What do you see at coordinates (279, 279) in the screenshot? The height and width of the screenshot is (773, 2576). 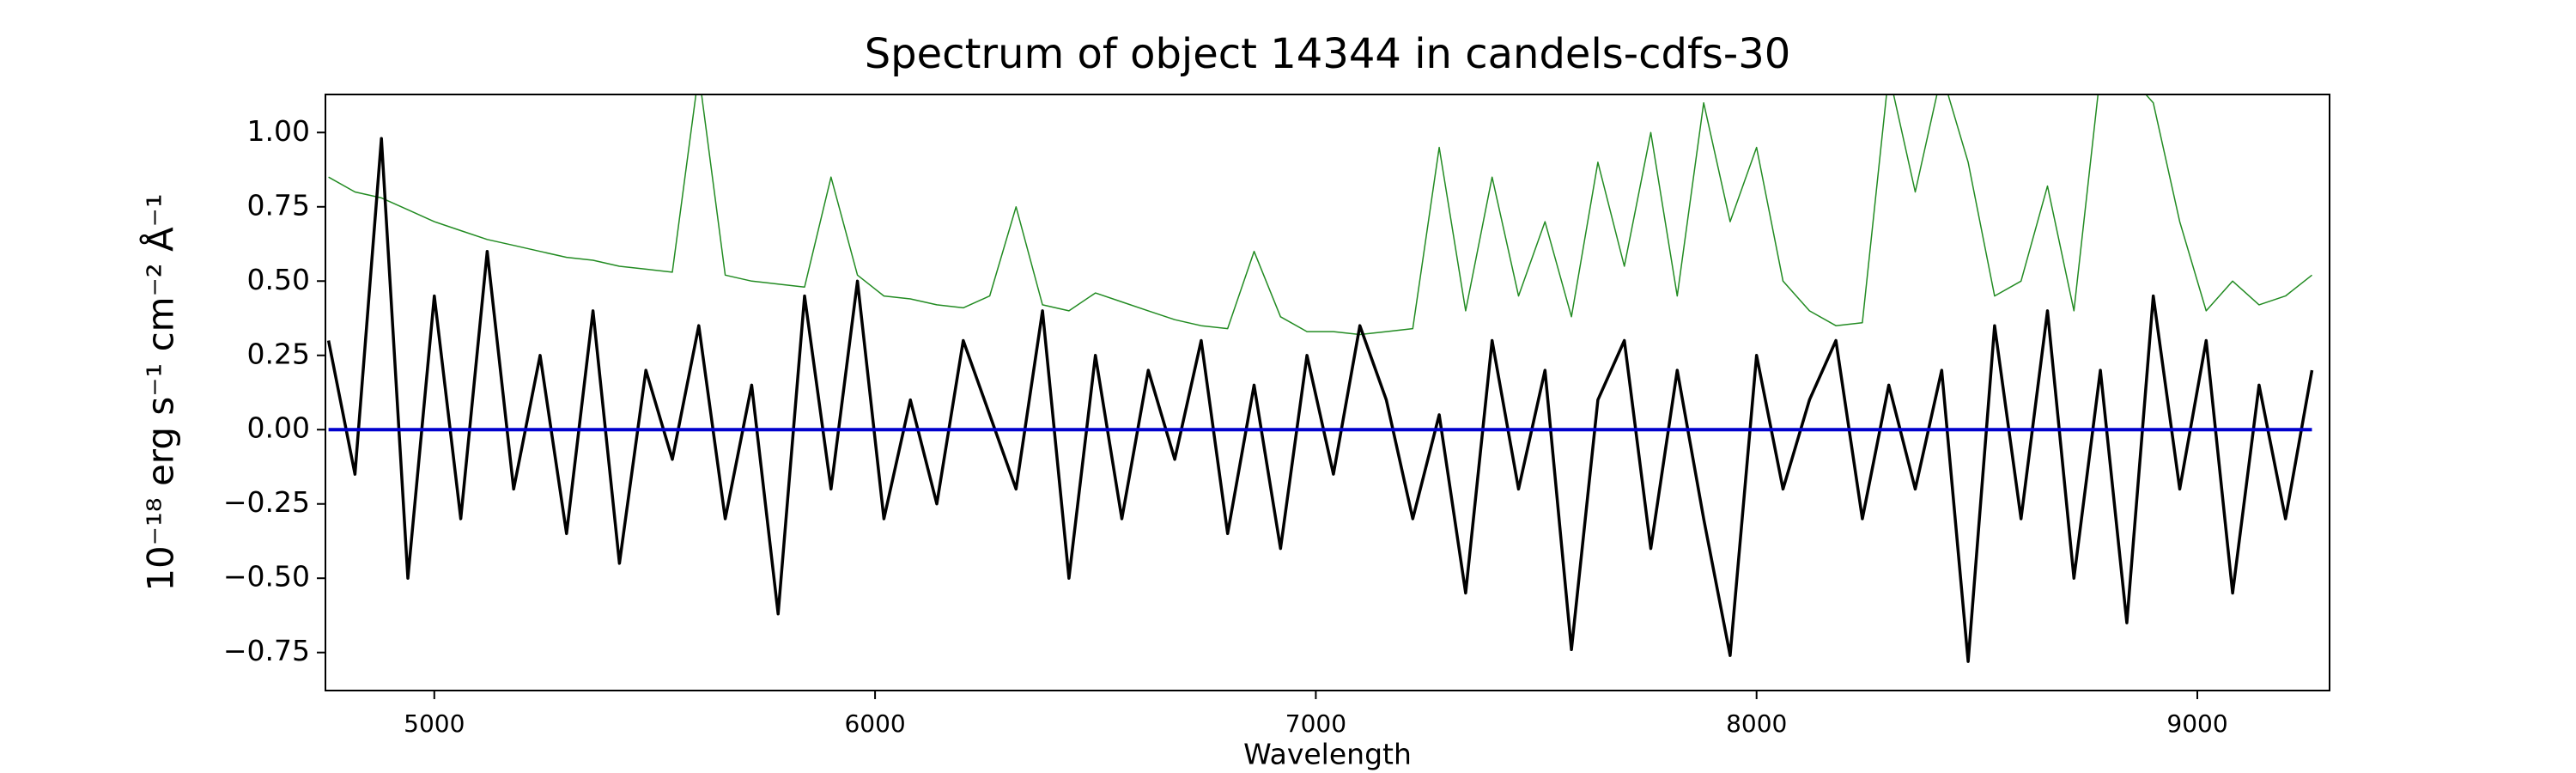 I see `y-tick-label: 0.50` at bounding box center [279, 279].